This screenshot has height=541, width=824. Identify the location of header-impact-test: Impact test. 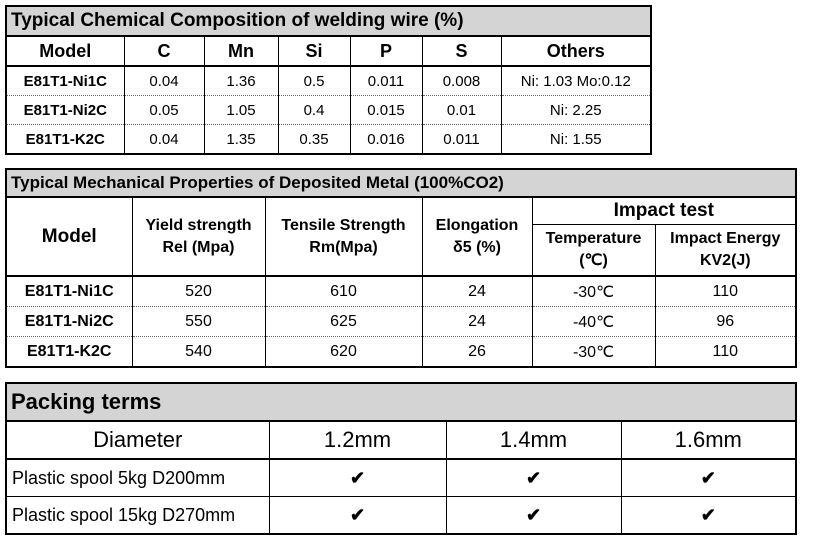
(664, 210).